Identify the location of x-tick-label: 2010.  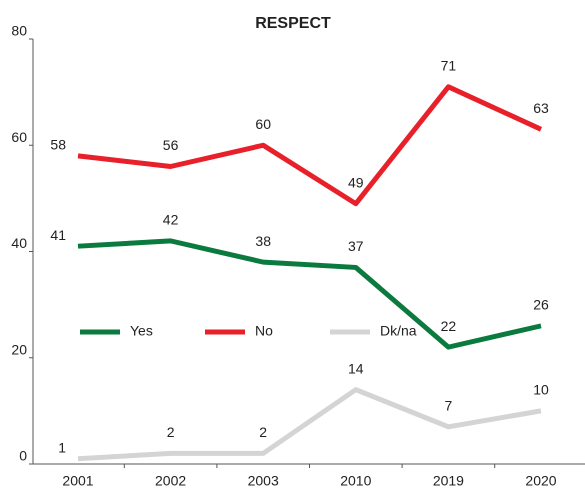
(355, 481).